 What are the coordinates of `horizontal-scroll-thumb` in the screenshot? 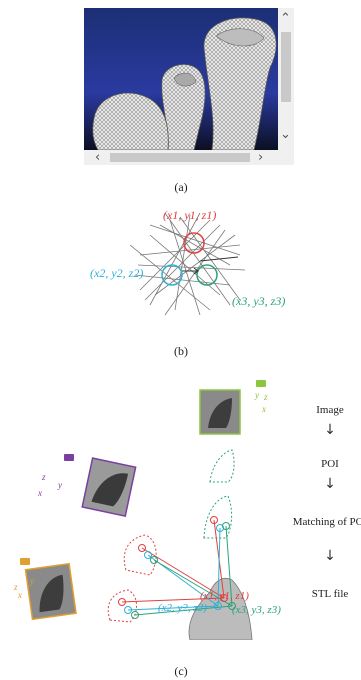 It's located at (180, 157).